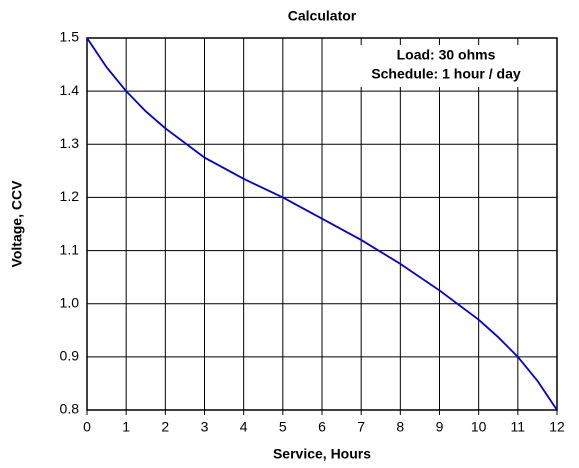  I want to click on x-tick-label: 12, so click(557, 427).